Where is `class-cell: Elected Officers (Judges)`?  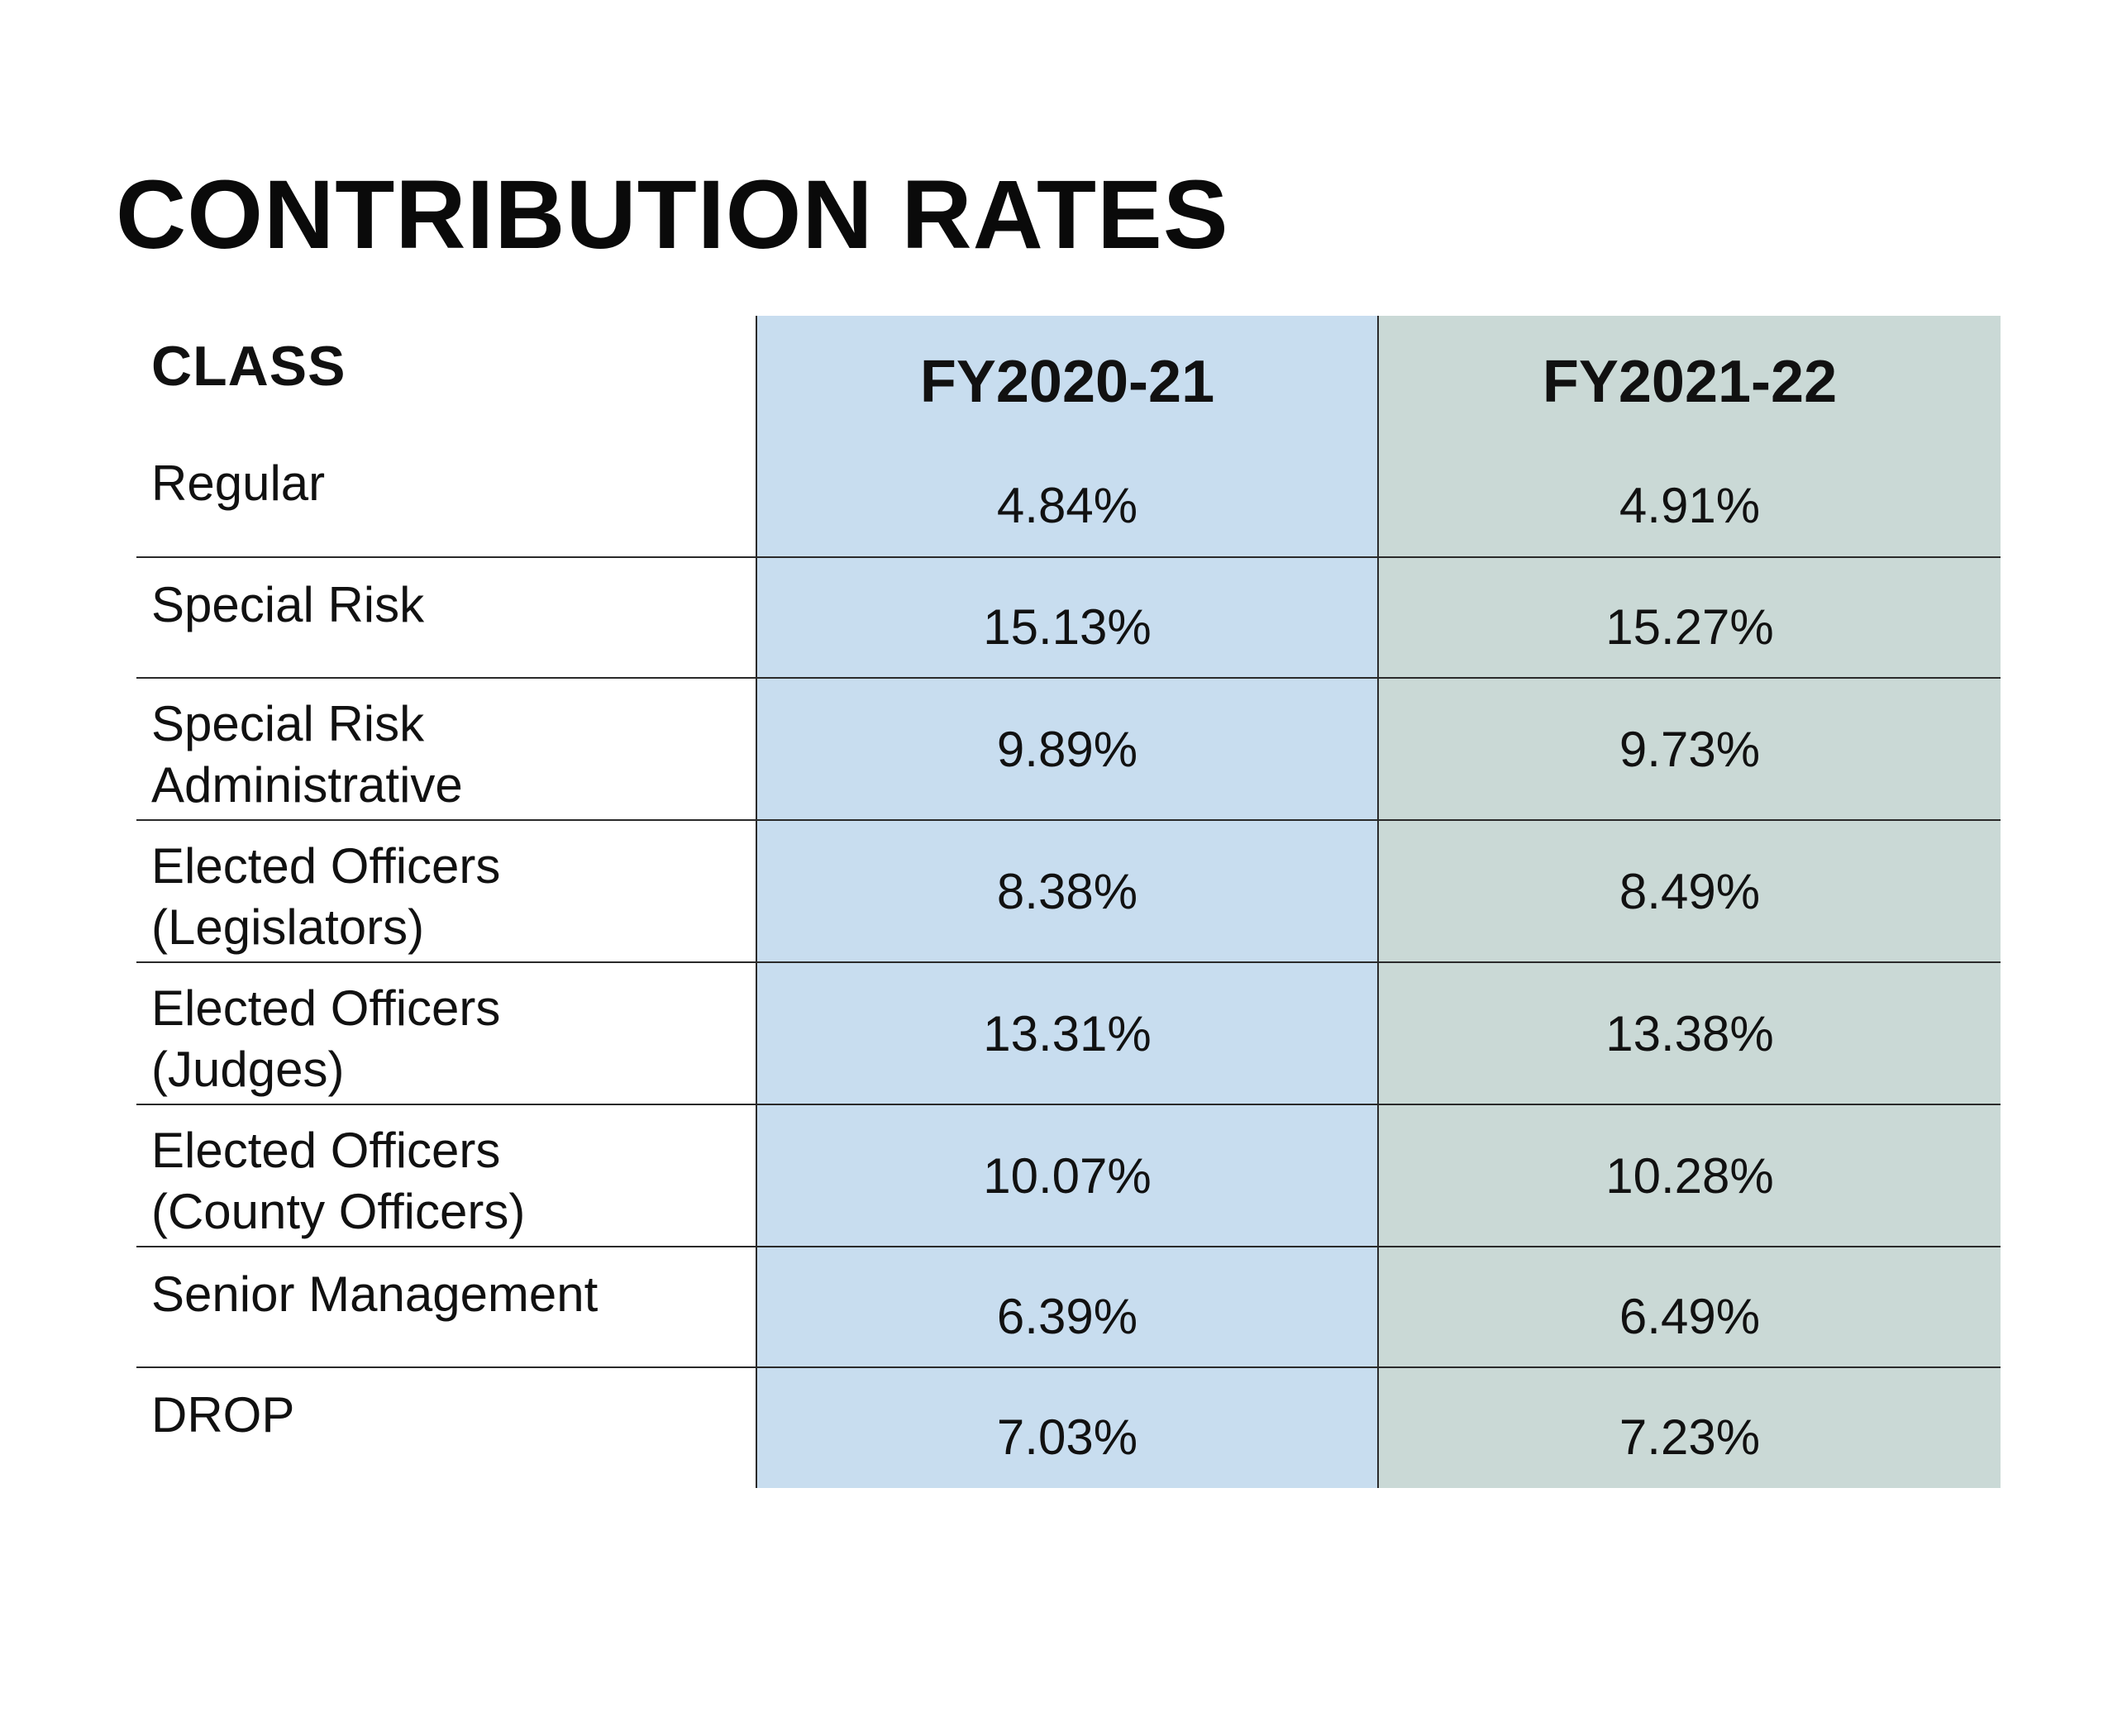
class-cell: Elected Officers (Judges) is located at coordinates (446, 1032).